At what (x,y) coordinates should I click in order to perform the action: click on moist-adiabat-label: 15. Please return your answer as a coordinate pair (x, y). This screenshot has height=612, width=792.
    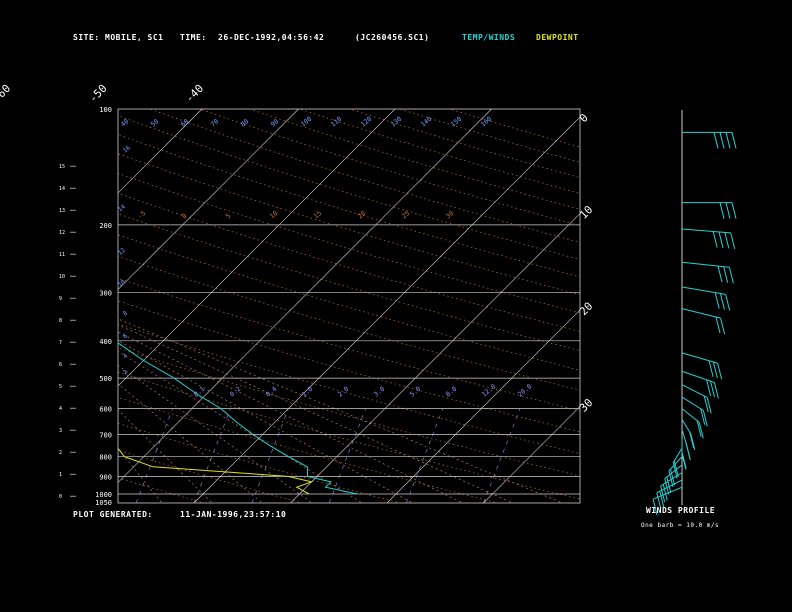
    Looking at the image, I should click on (317, 214).